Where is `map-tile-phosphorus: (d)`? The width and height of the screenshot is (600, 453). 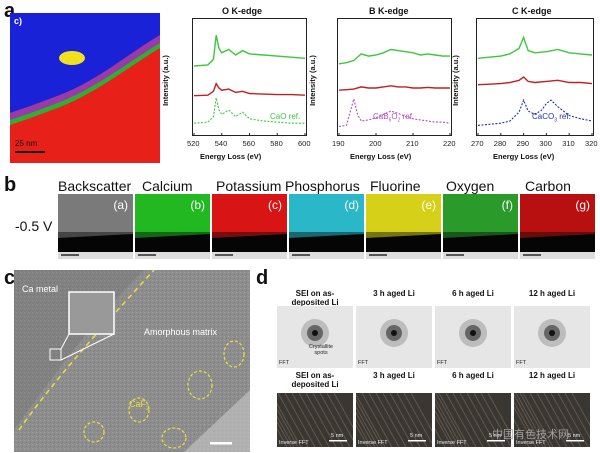
map-tile-phosphorus: (d) is located at coordinates (326, 226).